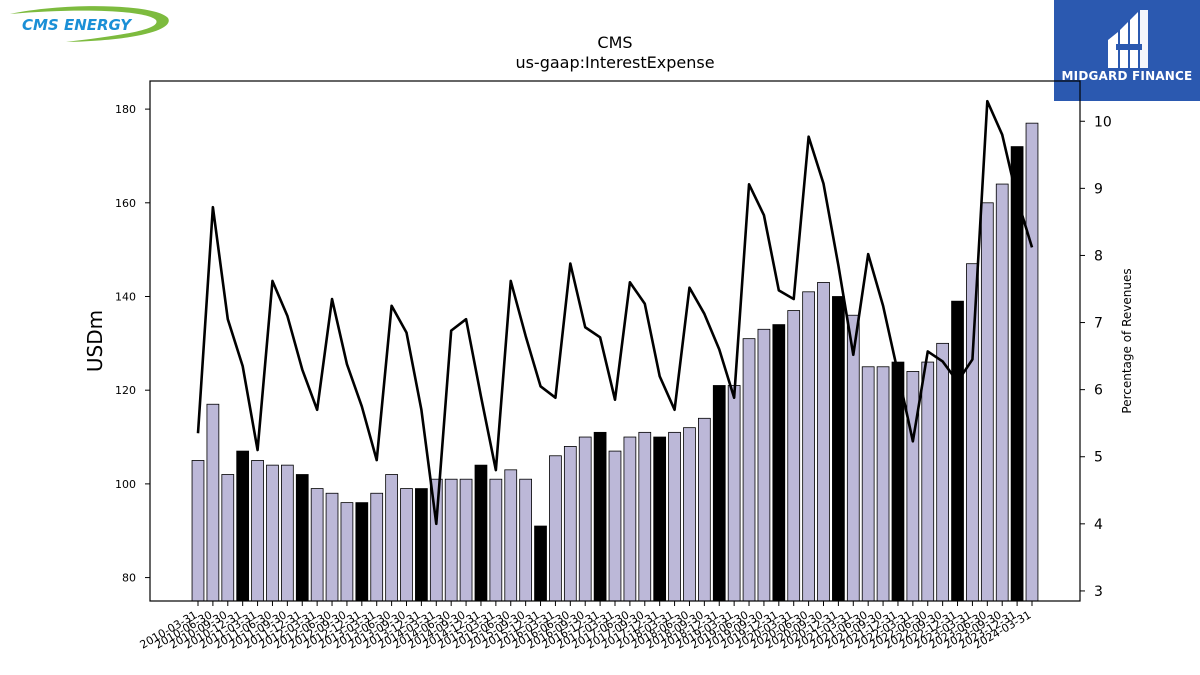 The height and width of the screenshot is (675, 1200). Describe the element at coordinates (125, 296) in the screenshot. I see `y-tick-label-140: 140` at that location.